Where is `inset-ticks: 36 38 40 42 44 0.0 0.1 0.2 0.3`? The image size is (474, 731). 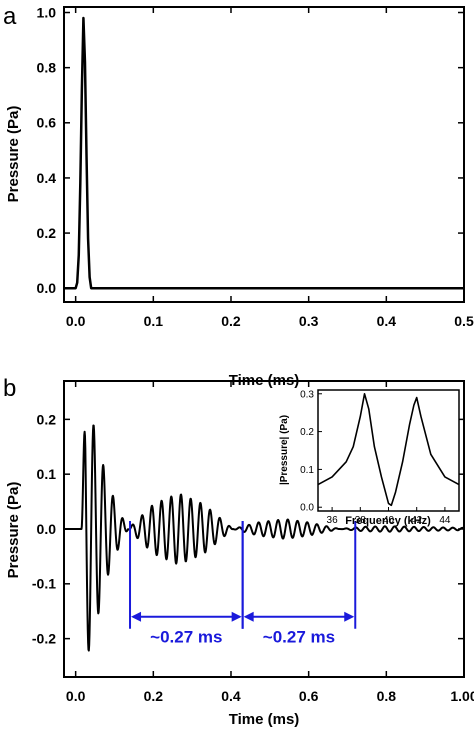
inset-ticks: 36 38 40 42 44 0.0 0.1 0.2 0.3 is located at coordinates (375, 457).